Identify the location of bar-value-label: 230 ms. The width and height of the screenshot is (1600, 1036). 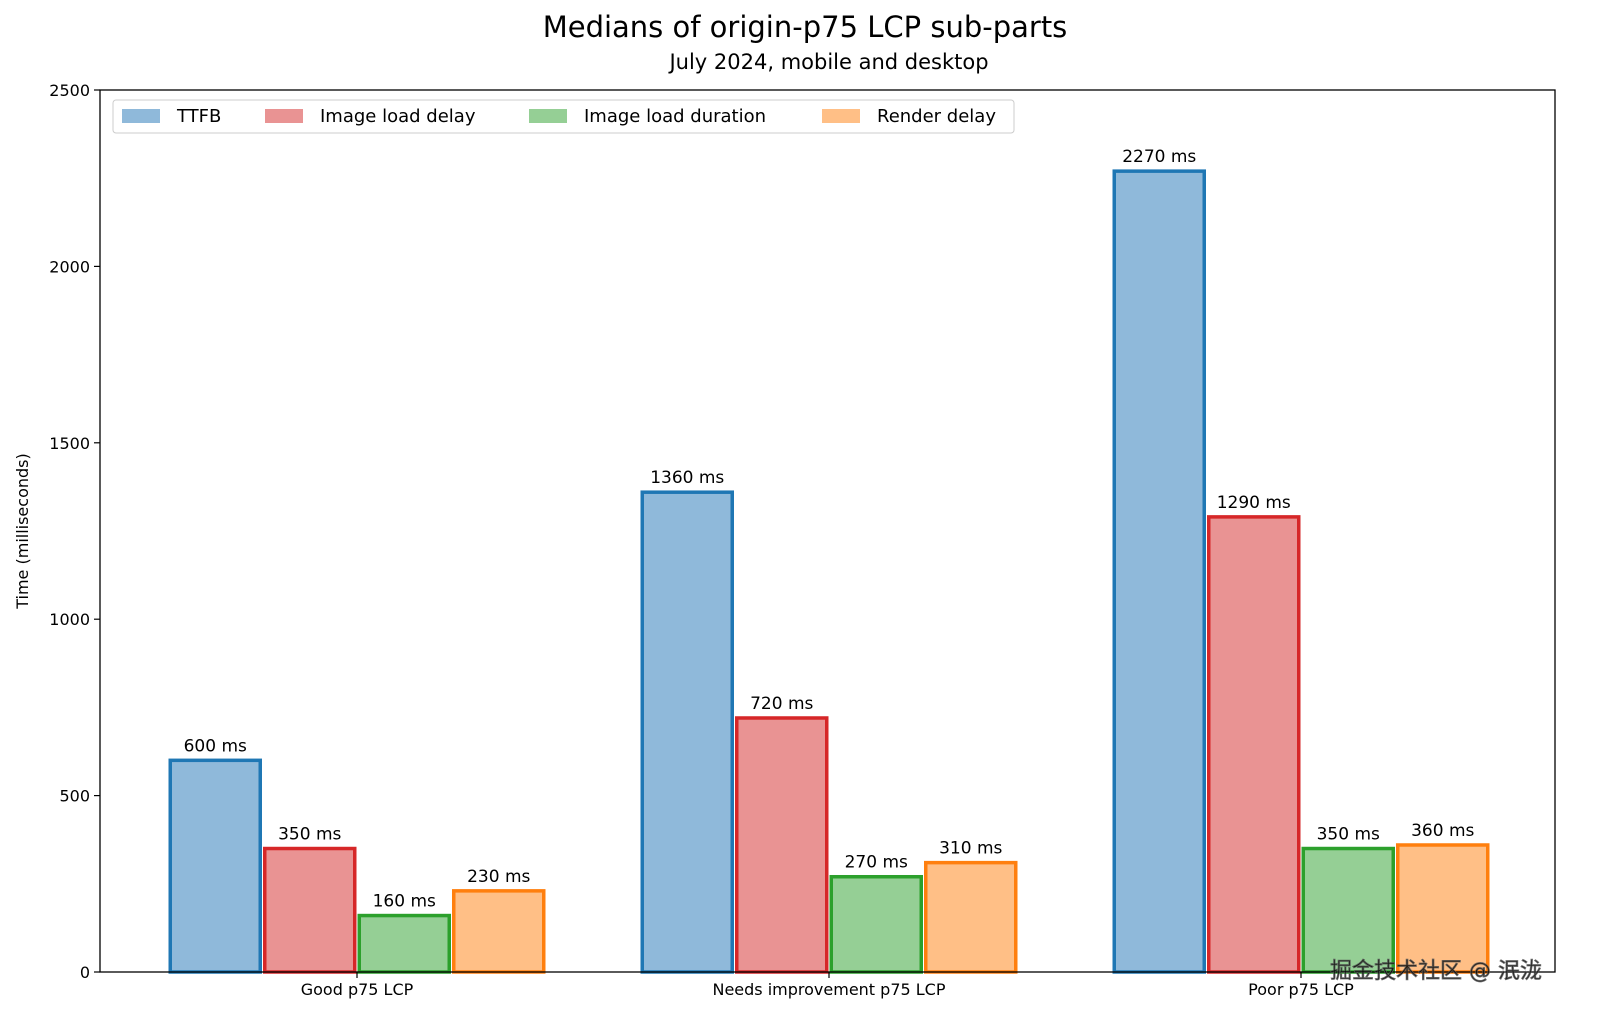
(498, 877).